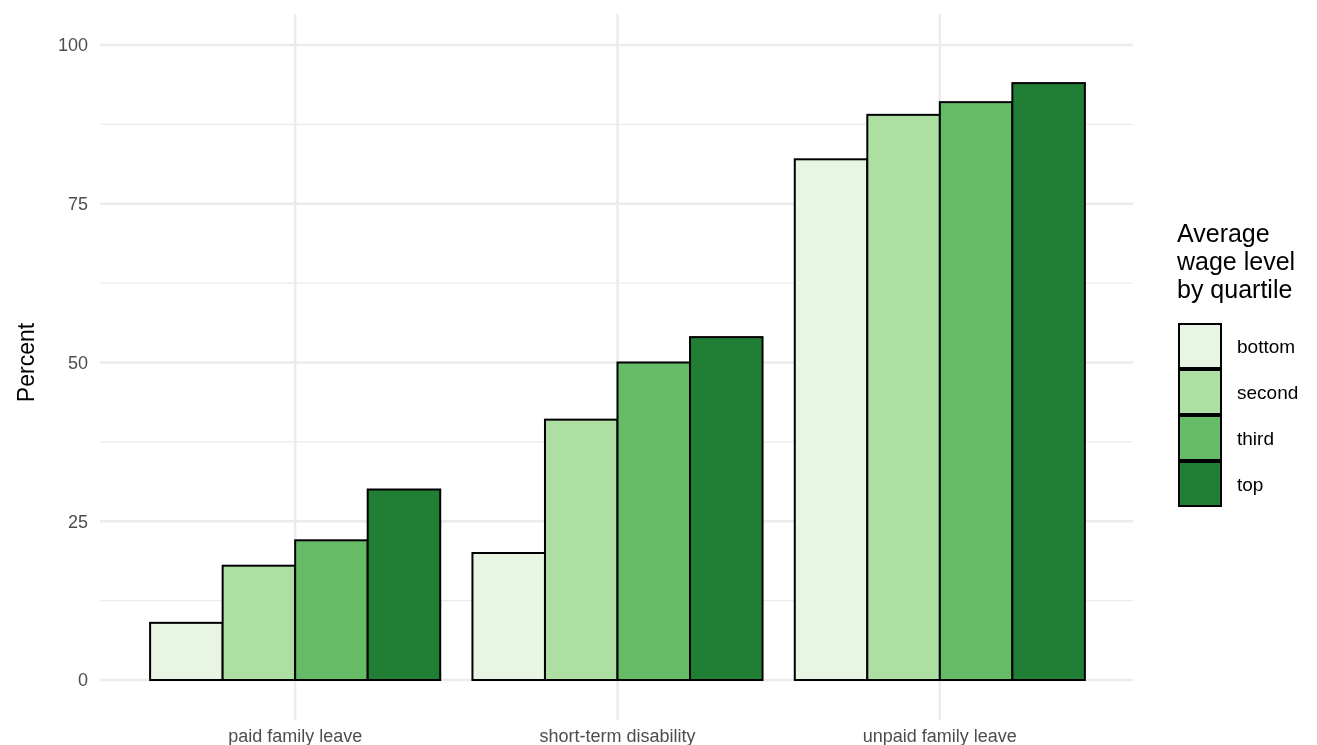 The width and height of the screenshot is (1317, 745). Describe the element at coordinates (26, 362) in the screenshot. I see `y-axis-title: Percent` at that location.